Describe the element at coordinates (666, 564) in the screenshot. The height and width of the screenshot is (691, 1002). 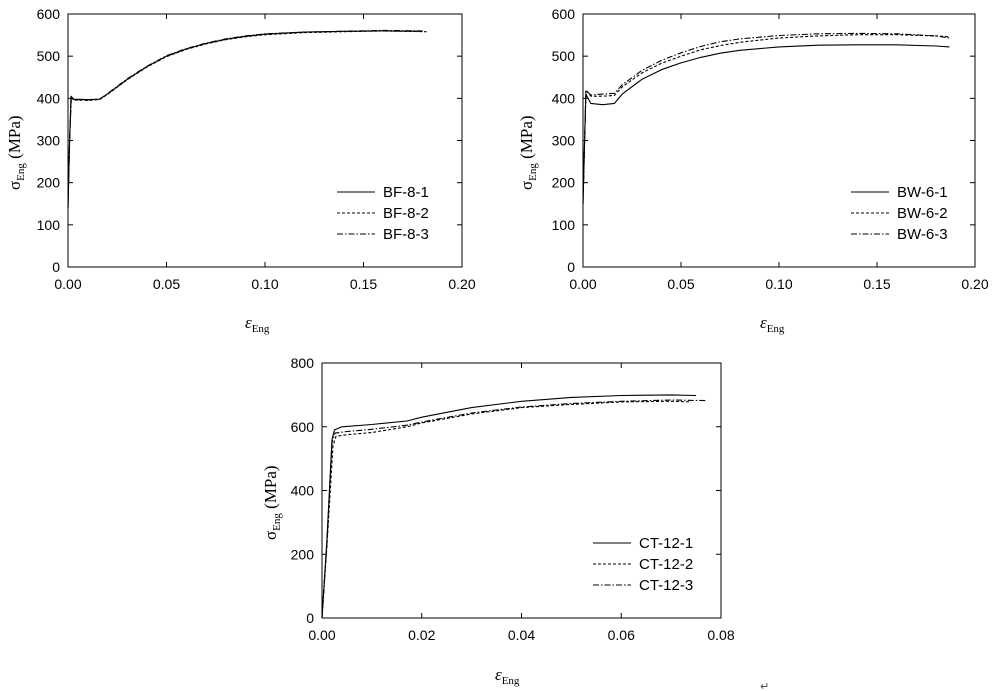
I see `legend-label: CT-12-2` at that location.